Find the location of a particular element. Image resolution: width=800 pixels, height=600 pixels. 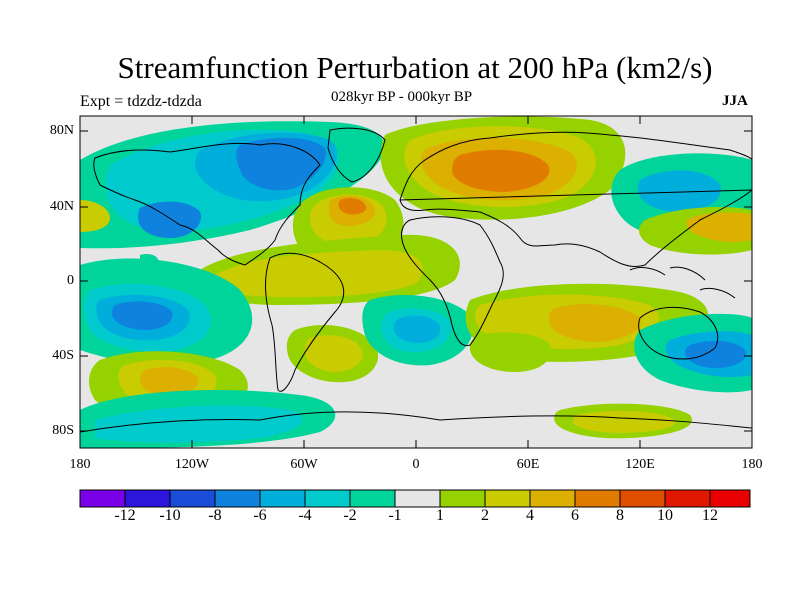

season-label: JJA is located at coordinates (735, 101).